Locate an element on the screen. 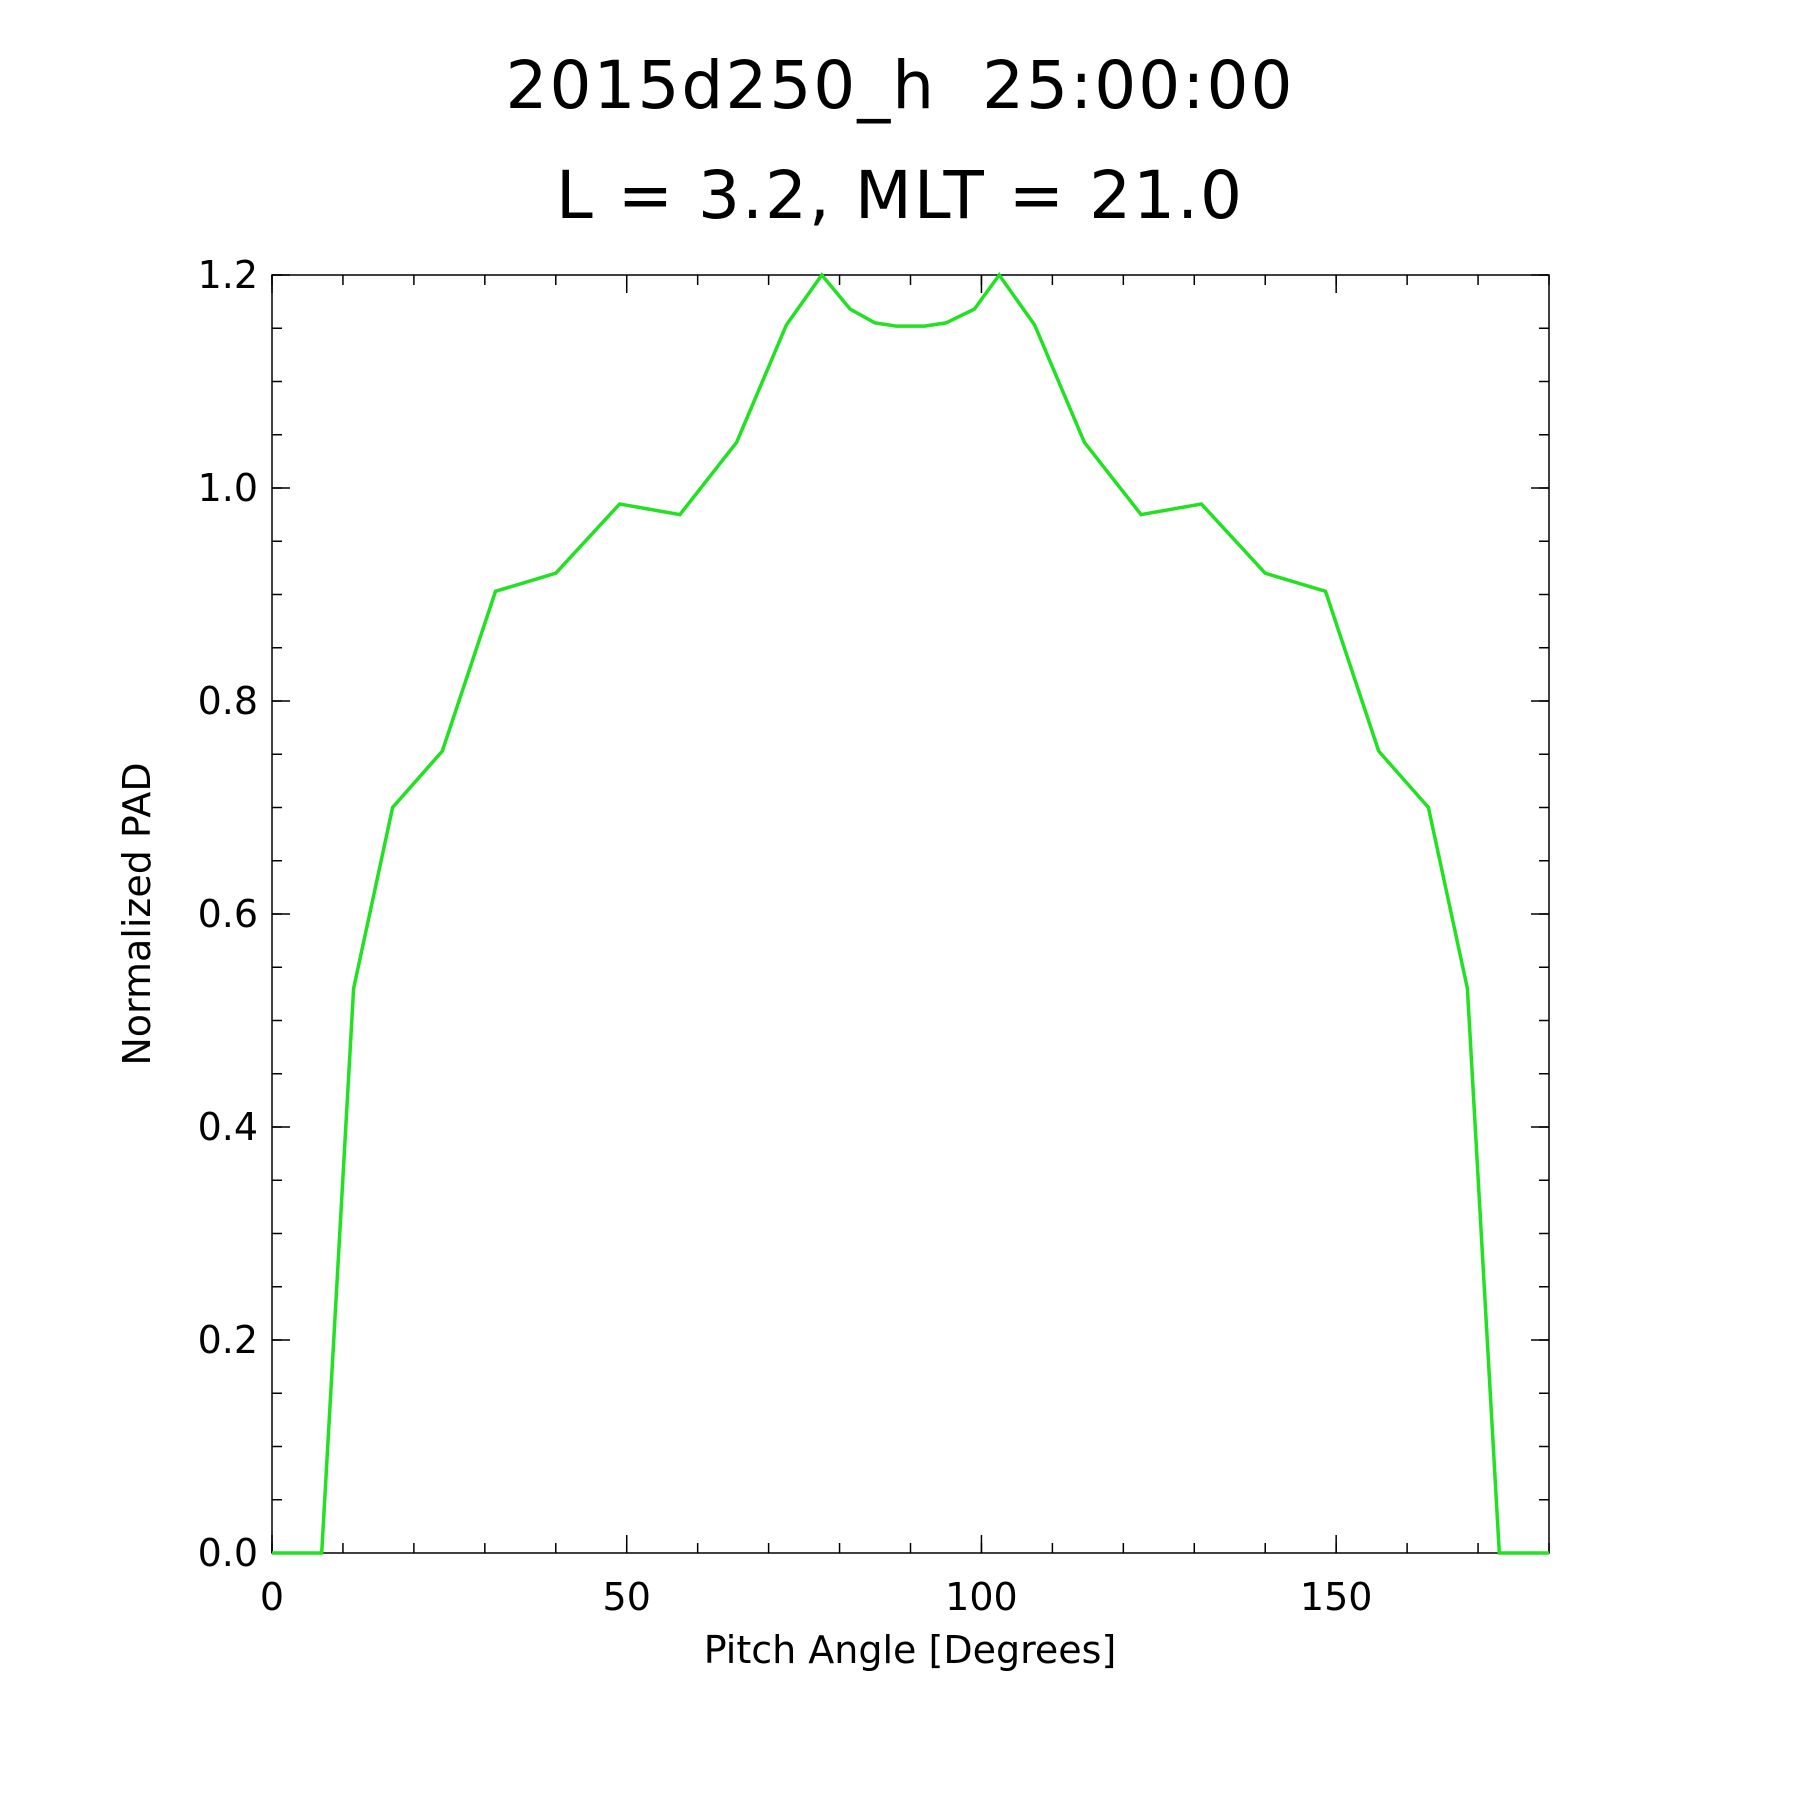  x-tick-labels: 0 50 100 150 is located at coordinates (816, 1597).